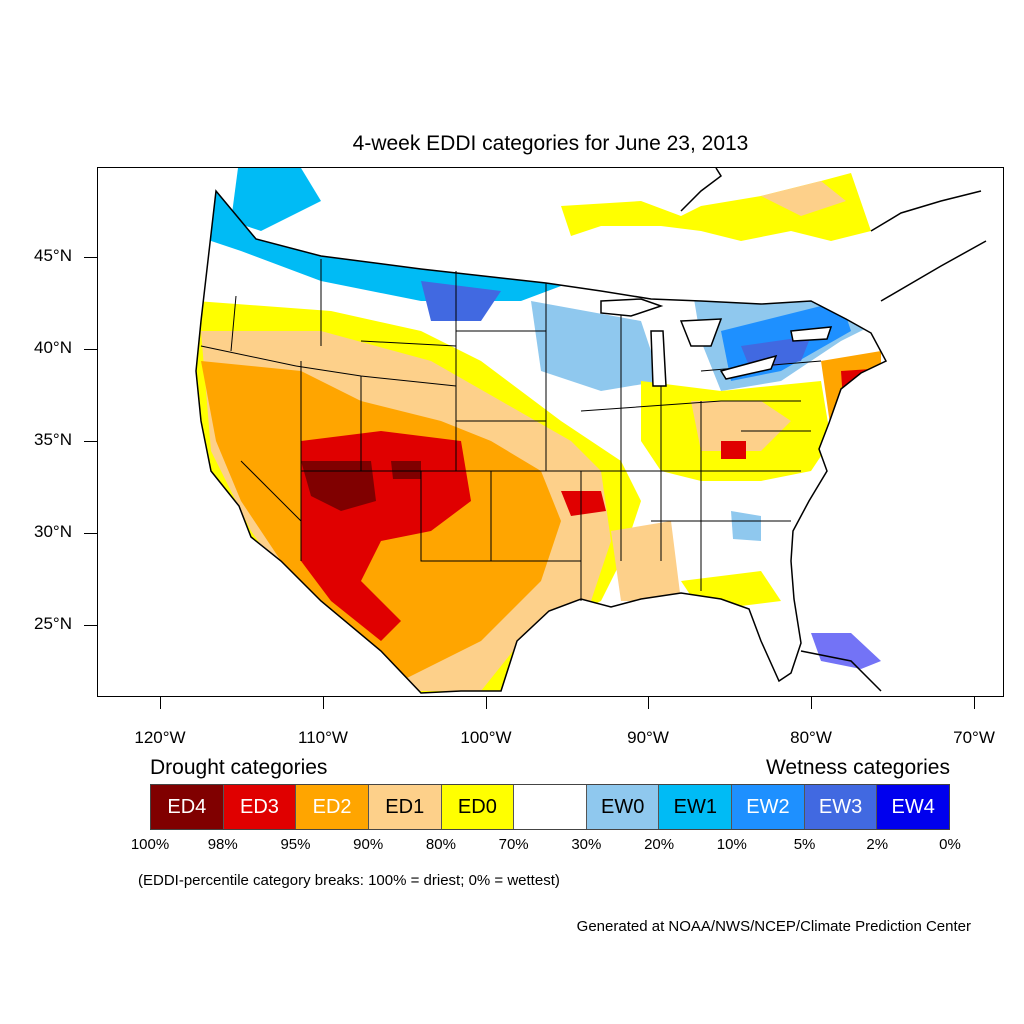 This screenshot has width=1024, height=1024. I want to click on legend-cell-ew3: EW3, so click(841, 807).